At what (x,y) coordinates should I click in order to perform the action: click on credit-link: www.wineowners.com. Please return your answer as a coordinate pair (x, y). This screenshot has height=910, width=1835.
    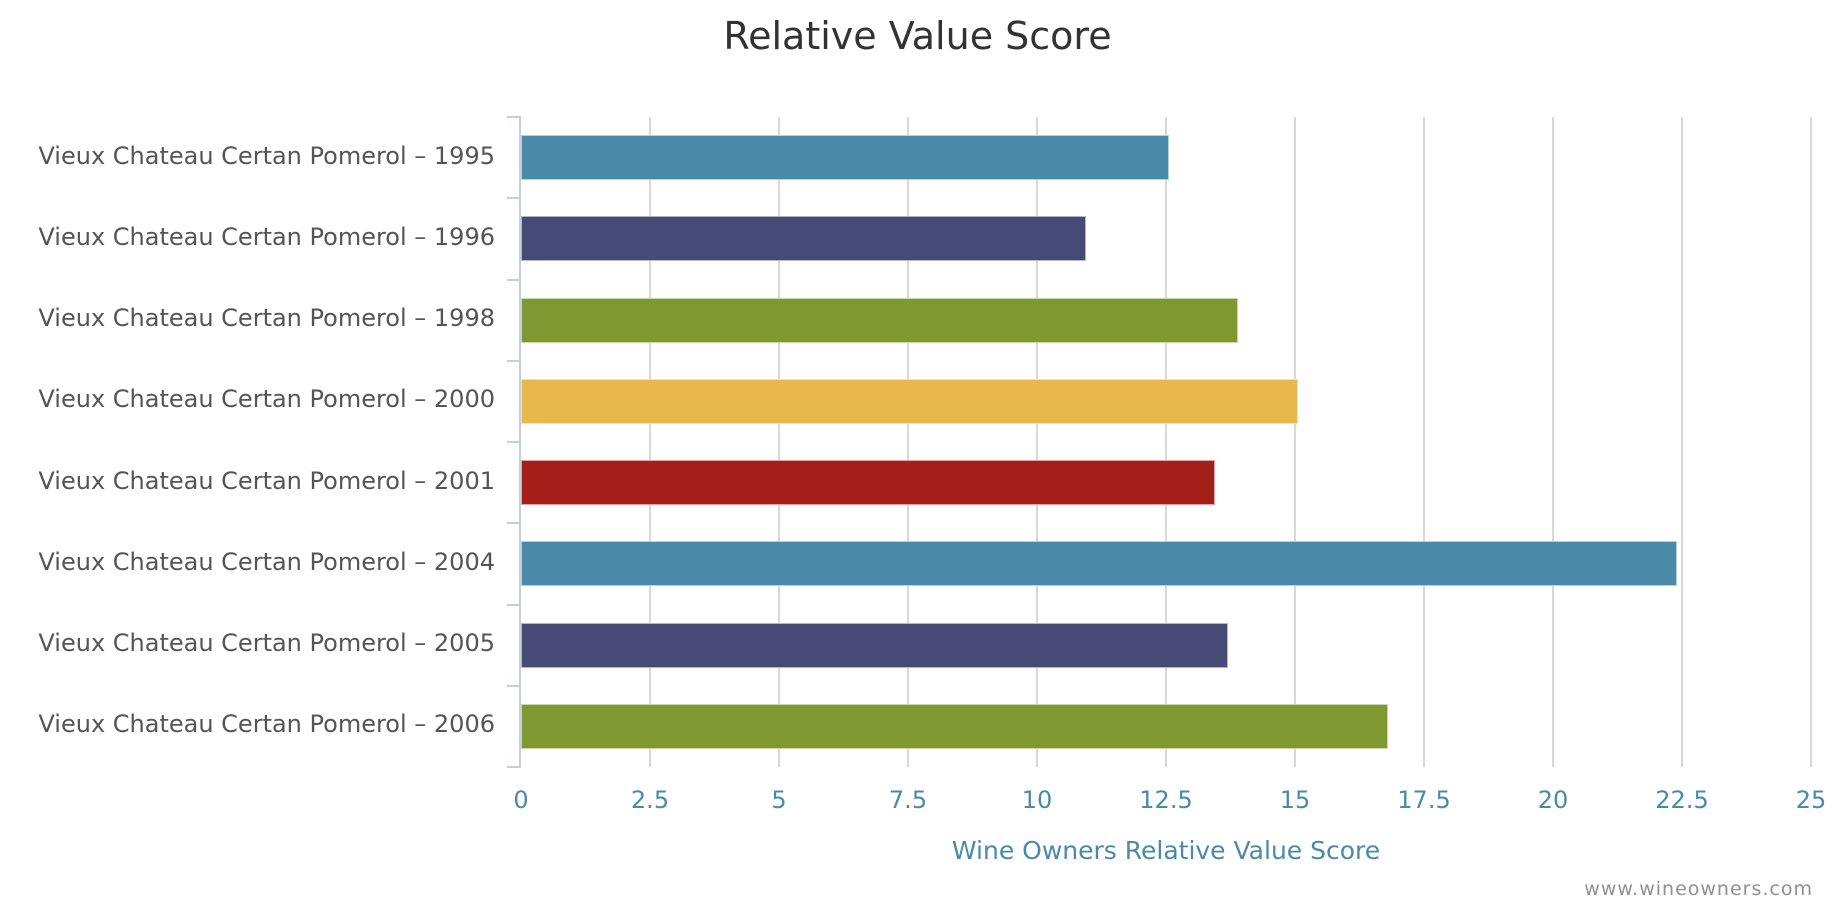
    Looking at the image, I should click on (1698, 889).